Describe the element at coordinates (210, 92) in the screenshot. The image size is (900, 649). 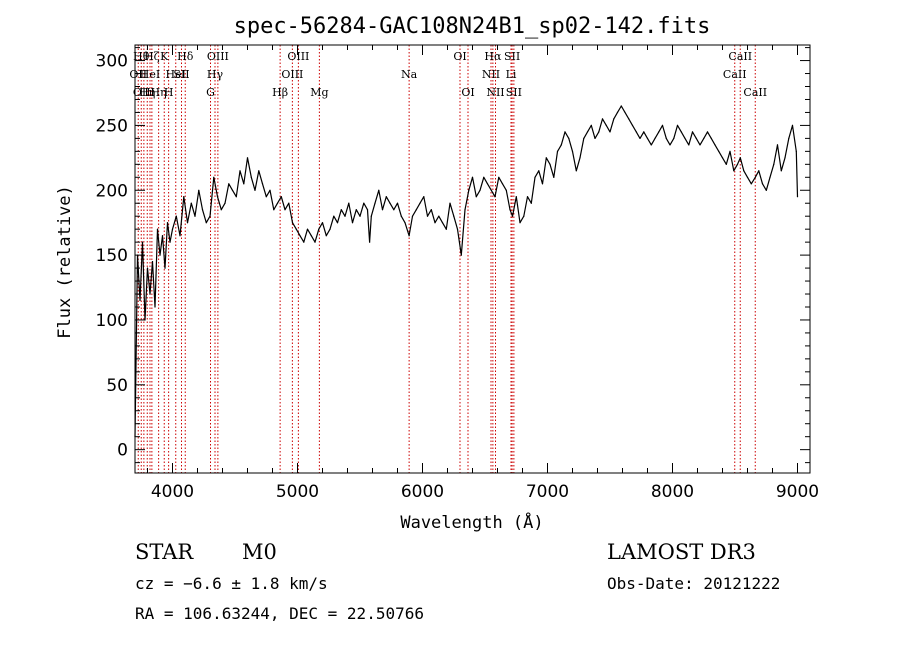
I see `line-label-12: G` at that location.